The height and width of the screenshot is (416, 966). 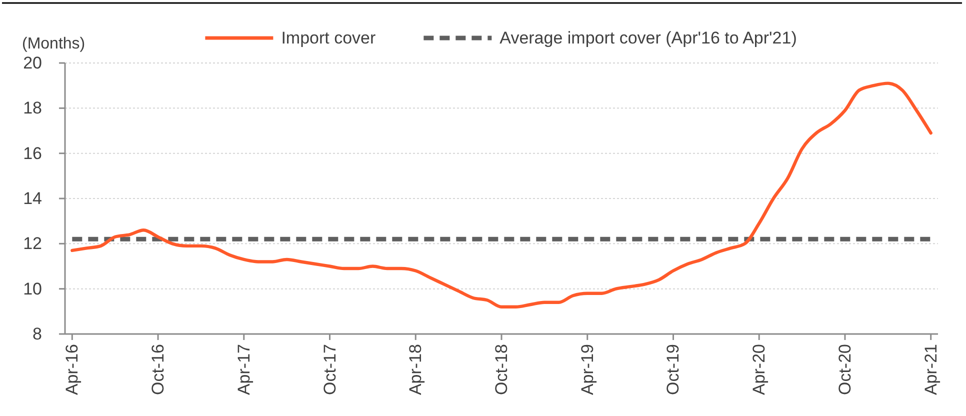 What do you see at coordinates (648, 38) in the screenshot?
I see `legend-label: Average import cover (Apr'16 to Apr'21)` at bounding box center [648, 38].